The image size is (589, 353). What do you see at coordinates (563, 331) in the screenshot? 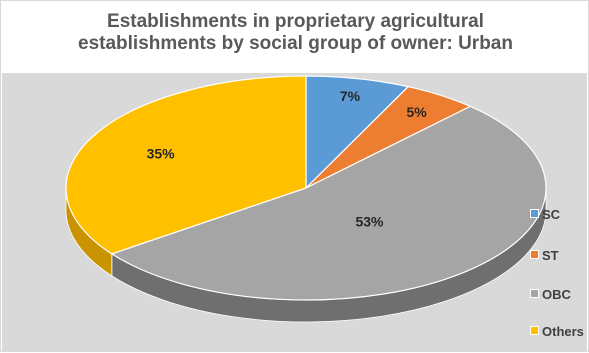
I see `legend-label-others: Others` at bounding box center [563, 331].